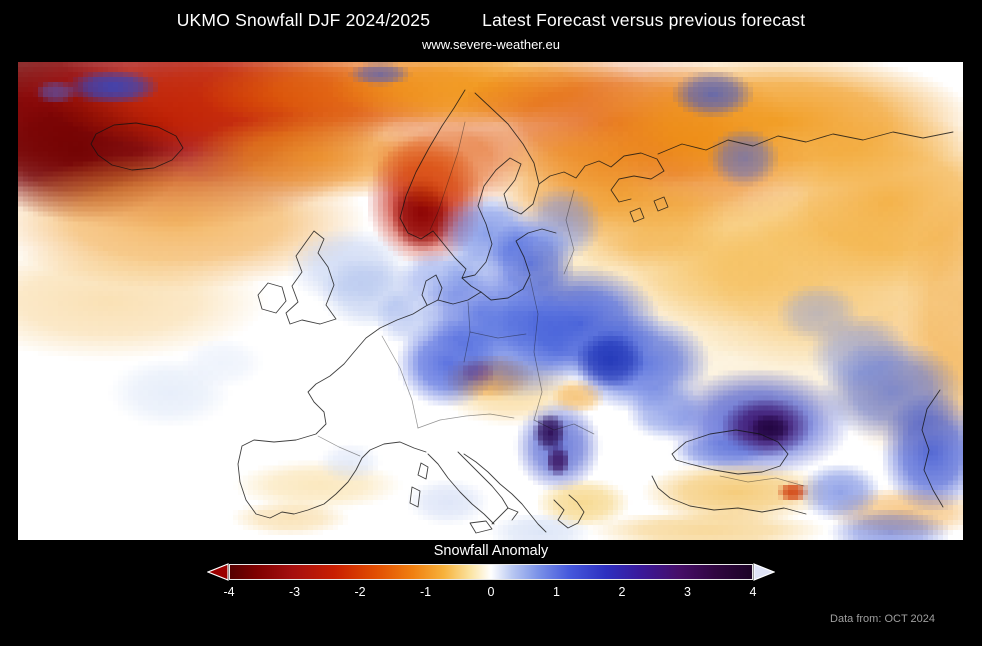 The image size is (982, 646). I want to click on colorbar, so click(491, 572).